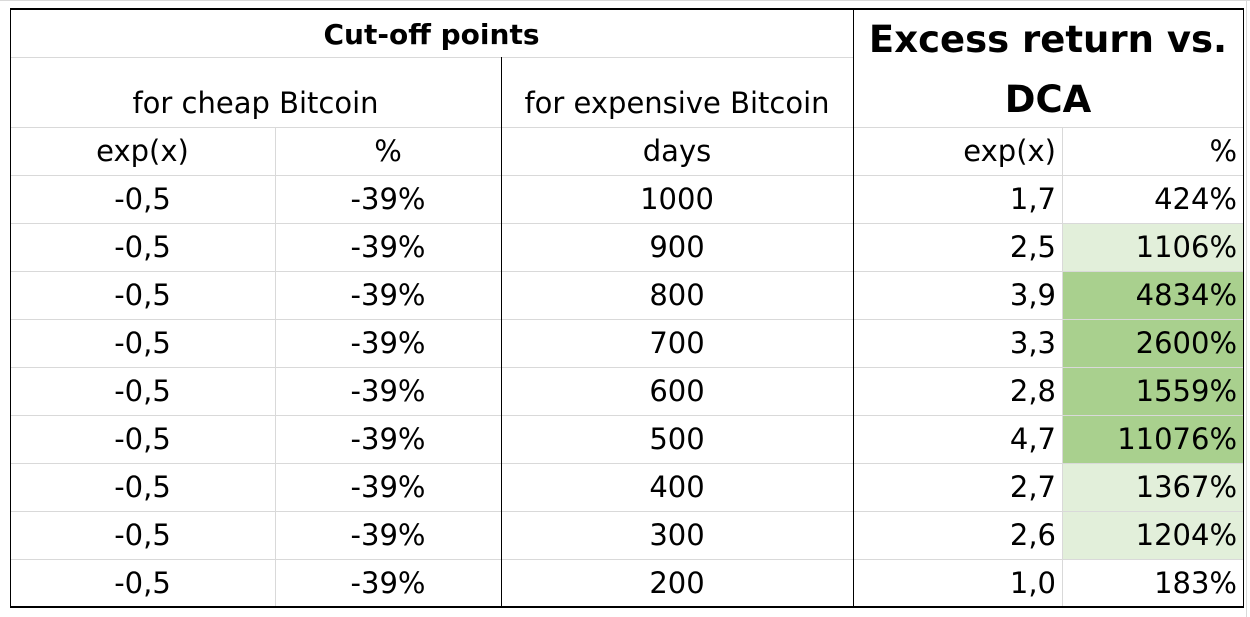  I want to click on days-cell: 200, so click(677, 583).